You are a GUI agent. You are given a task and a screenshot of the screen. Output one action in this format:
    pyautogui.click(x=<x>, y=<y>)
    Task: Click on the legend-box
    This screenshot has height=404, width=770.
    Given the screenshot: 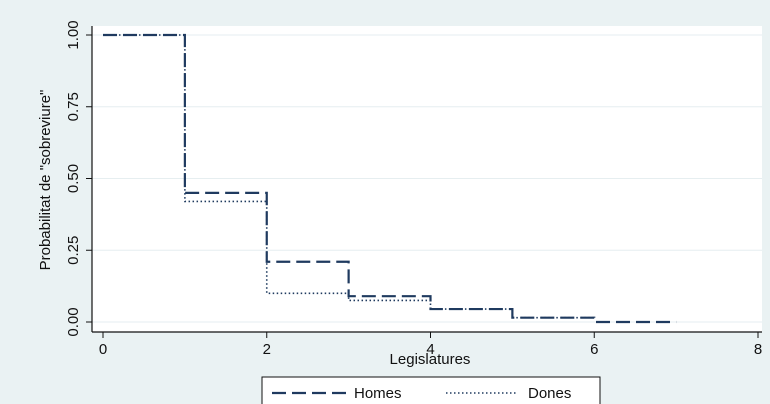 What is the action you would take?
    pyautogui.click(x=431, y=390)
    